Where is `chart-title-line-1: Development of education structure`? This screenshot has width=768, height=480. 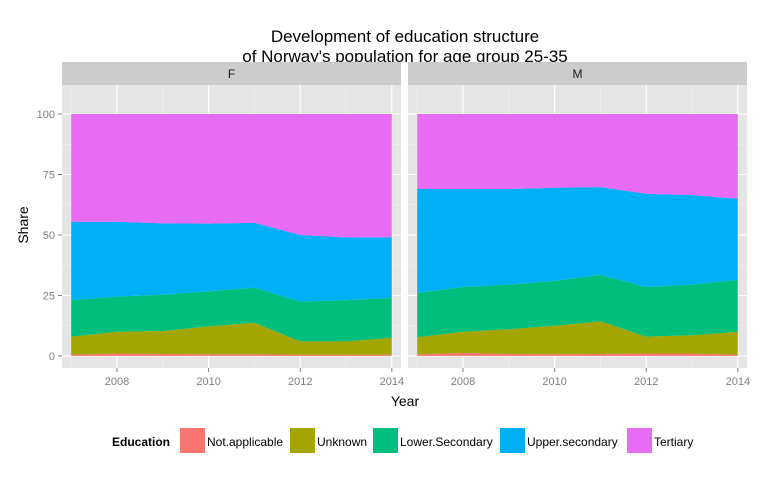
chart-title-line-1: Development of education structure is located at coordinates (405, 36).